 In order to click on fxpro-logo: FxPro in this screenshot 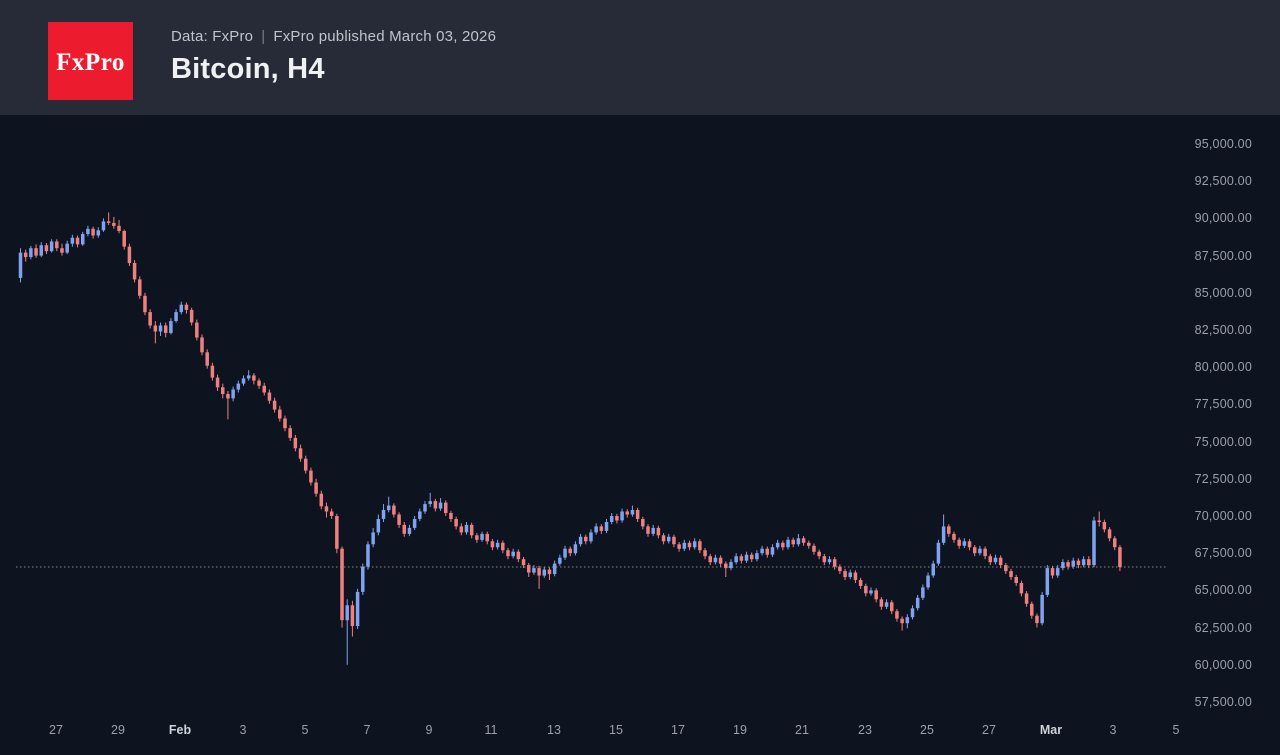, I will do `click(90, 61)`.